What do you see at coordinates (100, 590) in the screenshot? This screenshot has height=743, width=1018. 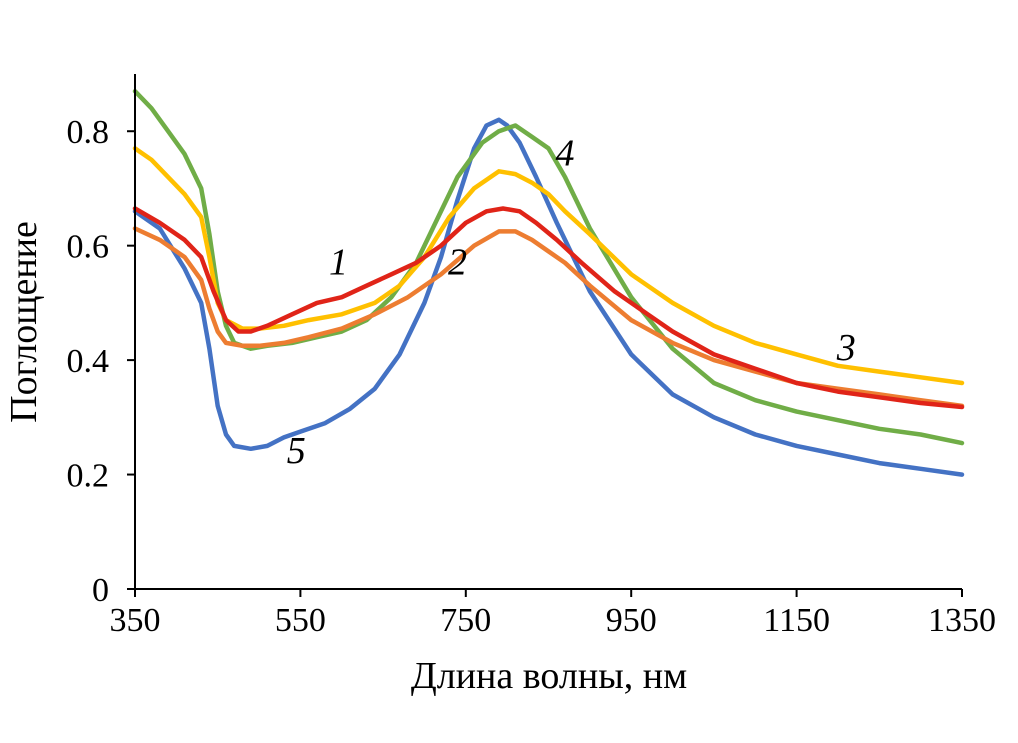 I see `y-tick-label: 0` at bounding box center [100, 590].